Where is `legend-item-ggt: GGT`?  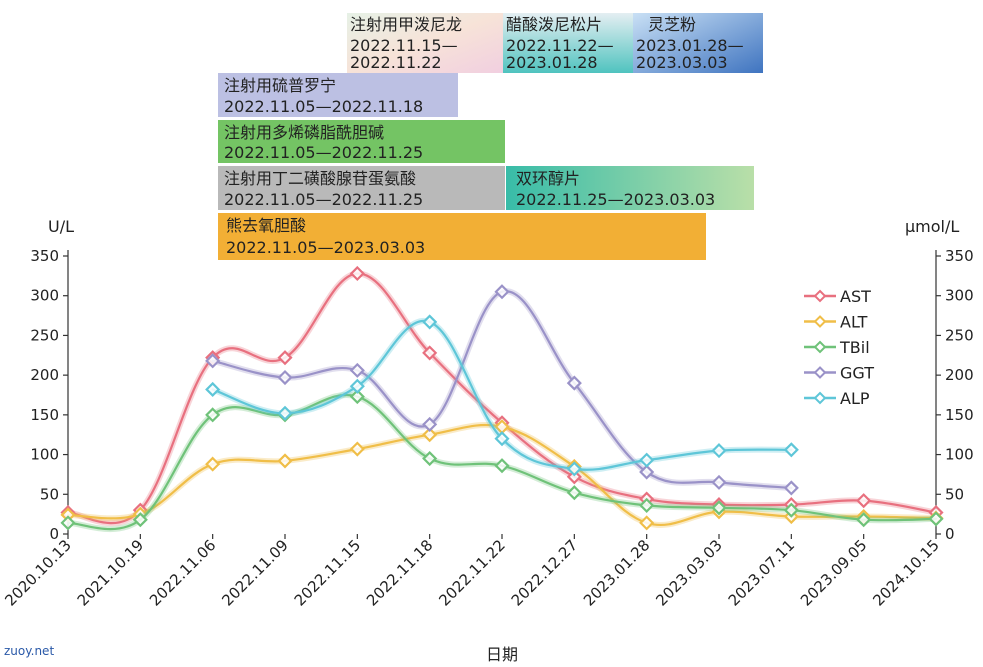 legend-item-ggt: GGT is located at coordinates (839, 373).